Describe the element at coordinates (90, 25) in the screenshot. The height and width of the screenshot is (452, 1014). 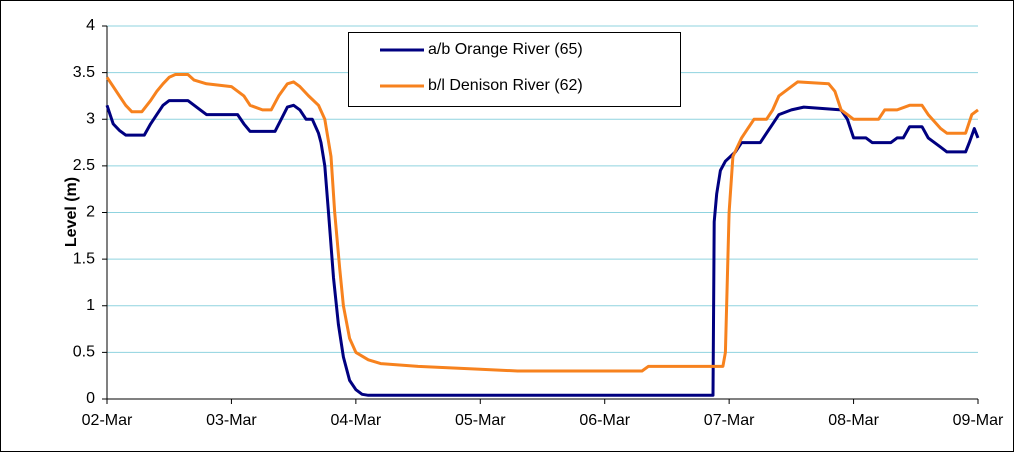
I see `y-tick-label: 4` at that location.